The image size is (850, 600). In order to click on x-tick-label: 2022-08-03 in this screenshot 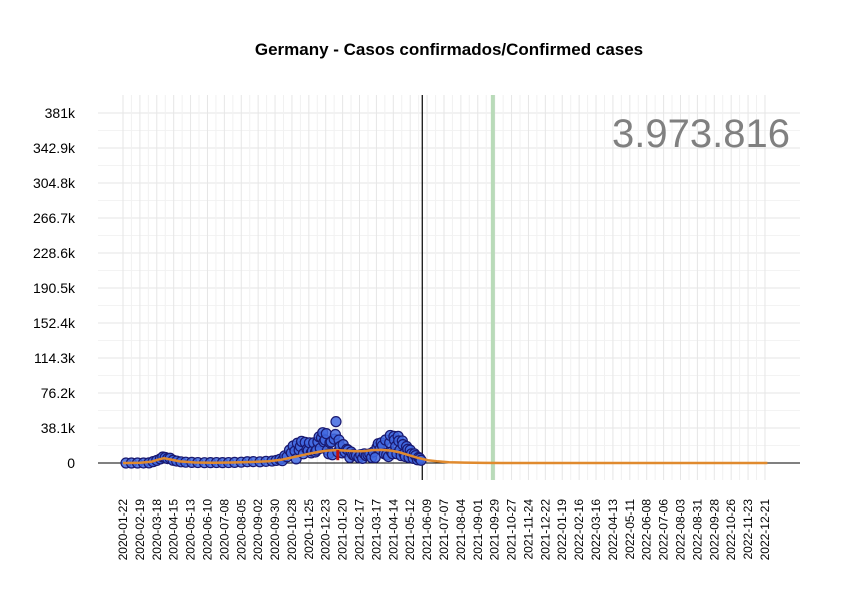, I will do `click(681, 530)`.